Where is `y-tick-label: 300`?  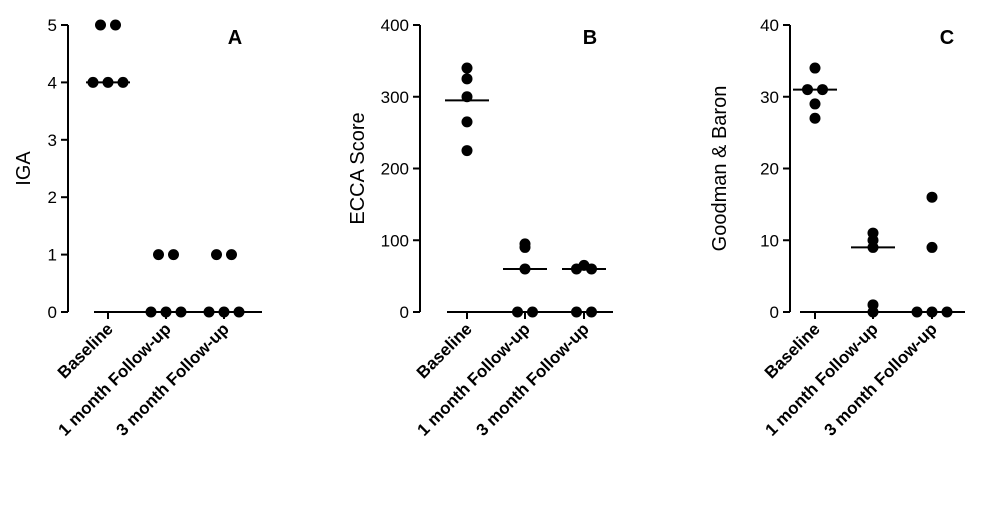
y-tick-label: 300 is located at coordinates (395, 97).